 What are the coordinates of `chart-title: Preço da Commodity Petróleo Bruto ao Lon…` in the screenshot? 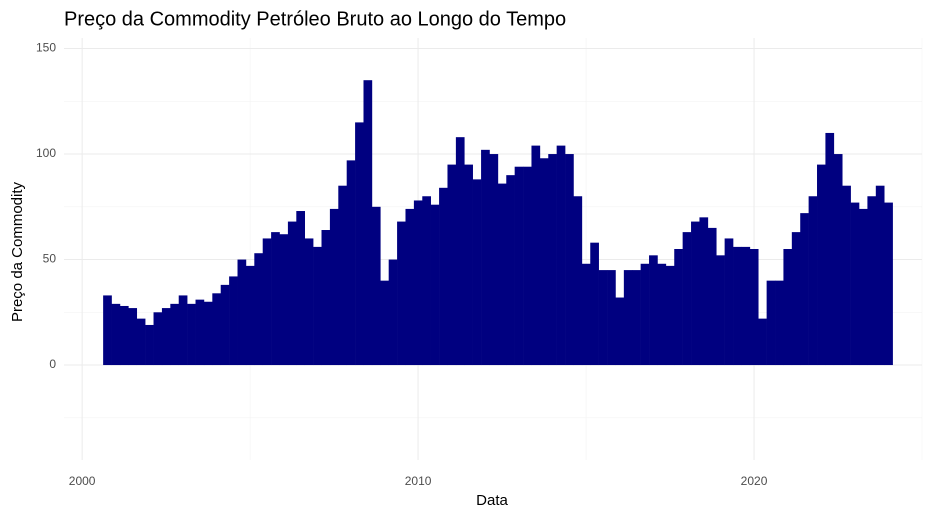 It's located at (315, 19).